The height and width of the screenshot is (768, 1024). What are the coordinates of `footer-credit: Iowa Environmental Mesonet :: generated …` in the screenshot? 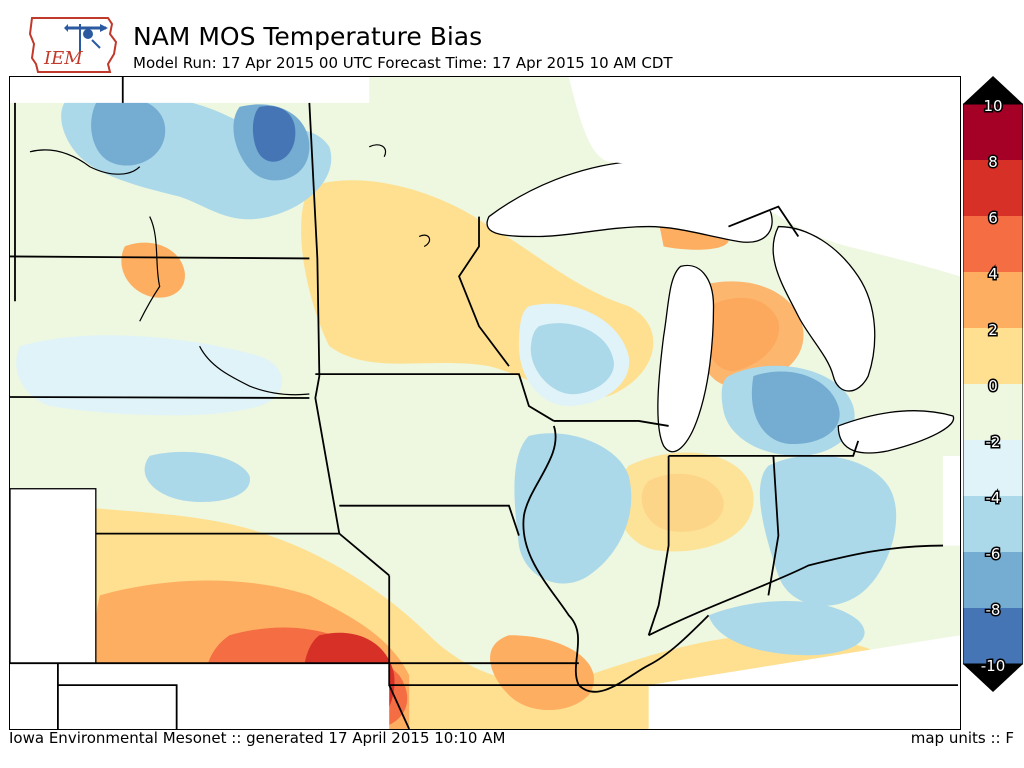 It's located at (257, 738).